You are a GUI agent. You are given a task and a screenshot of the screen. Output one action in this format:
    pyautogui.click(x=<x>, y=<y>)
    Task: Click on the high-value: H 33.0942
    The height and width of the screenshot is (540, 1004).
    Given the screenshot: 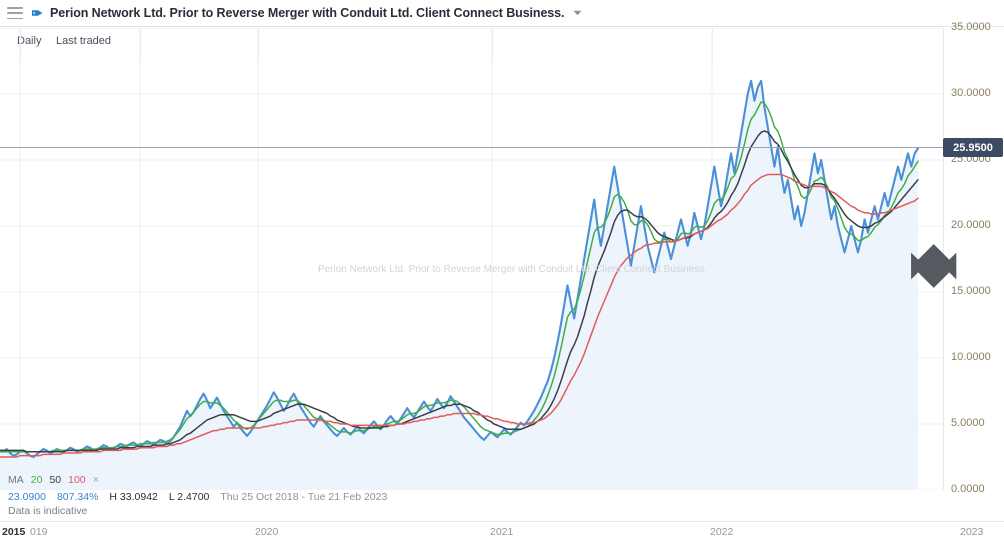 What is the action you would take?
    pyautogui.click(x=133, y=496)
    